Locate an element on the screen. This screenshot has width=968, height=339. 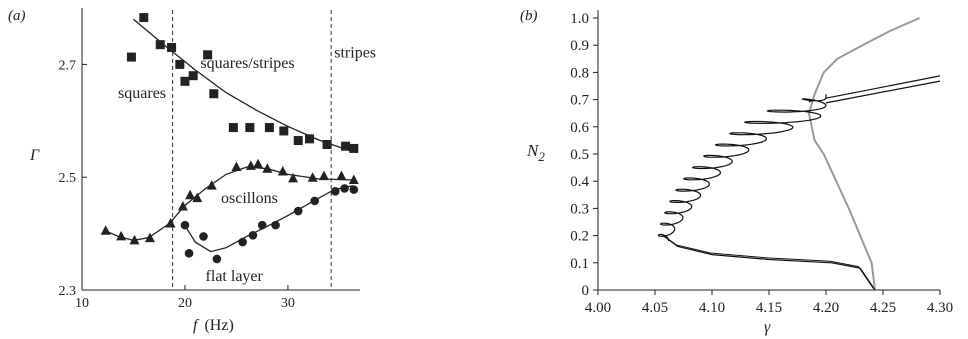
panel-b-y-label: N2 is located at coordinates (535, 152).